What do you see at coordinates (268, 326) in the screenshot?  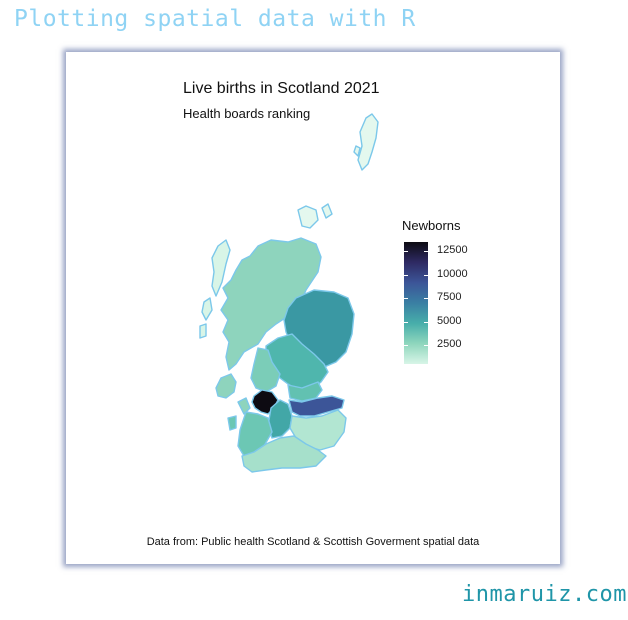 I see `region-highland` at bounding box center [268, 326].